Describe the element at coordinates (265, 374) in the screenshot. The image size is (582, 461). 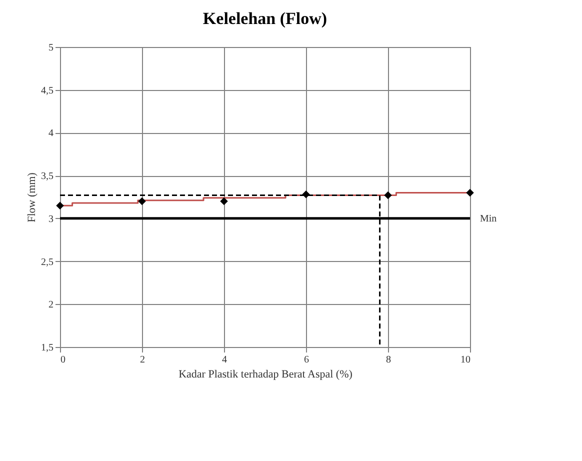
I see `x-axis-title: Kadar Plastik terhadap Berat Aspal (%)` at that location.